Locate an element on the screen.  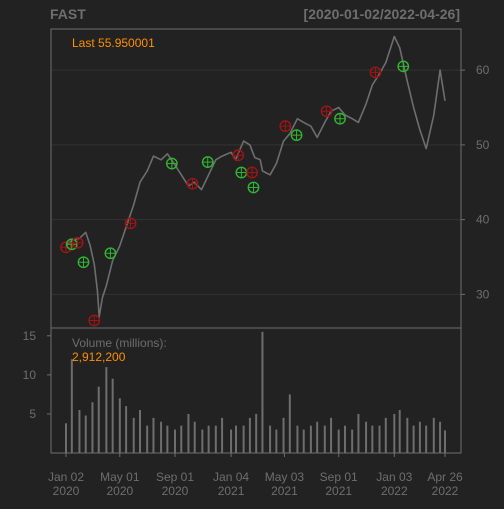
volume-title: Volume (millions): is located at coordinates (119, 343).